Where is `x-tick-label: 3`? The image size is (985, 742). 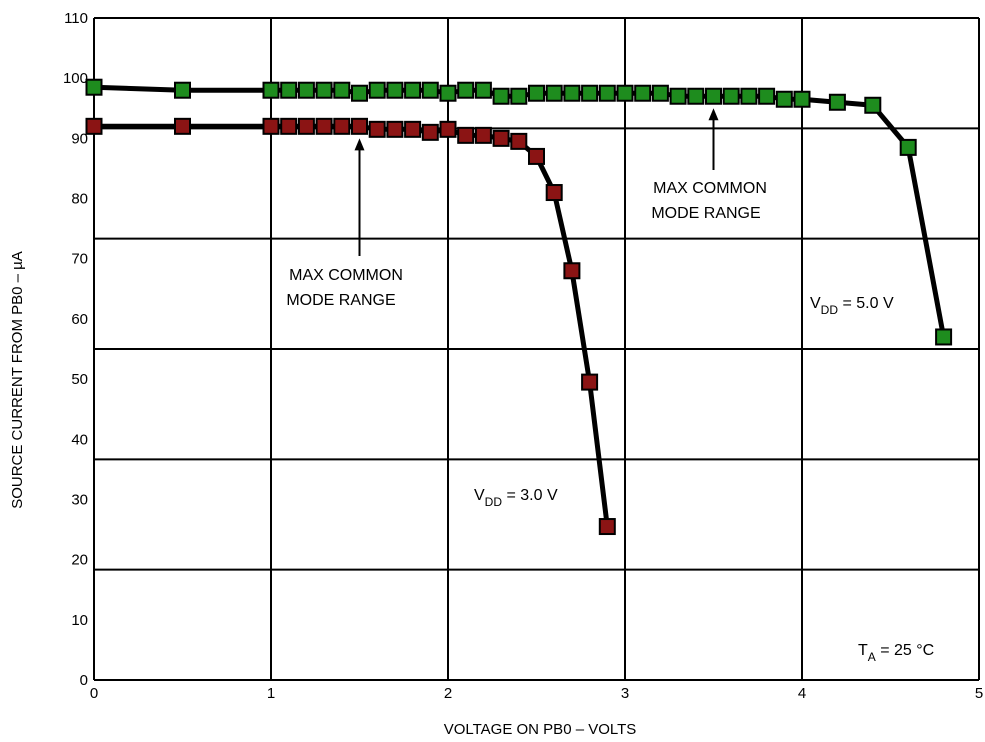 x-tick-label: 3 is located at coordinates (625, 693).